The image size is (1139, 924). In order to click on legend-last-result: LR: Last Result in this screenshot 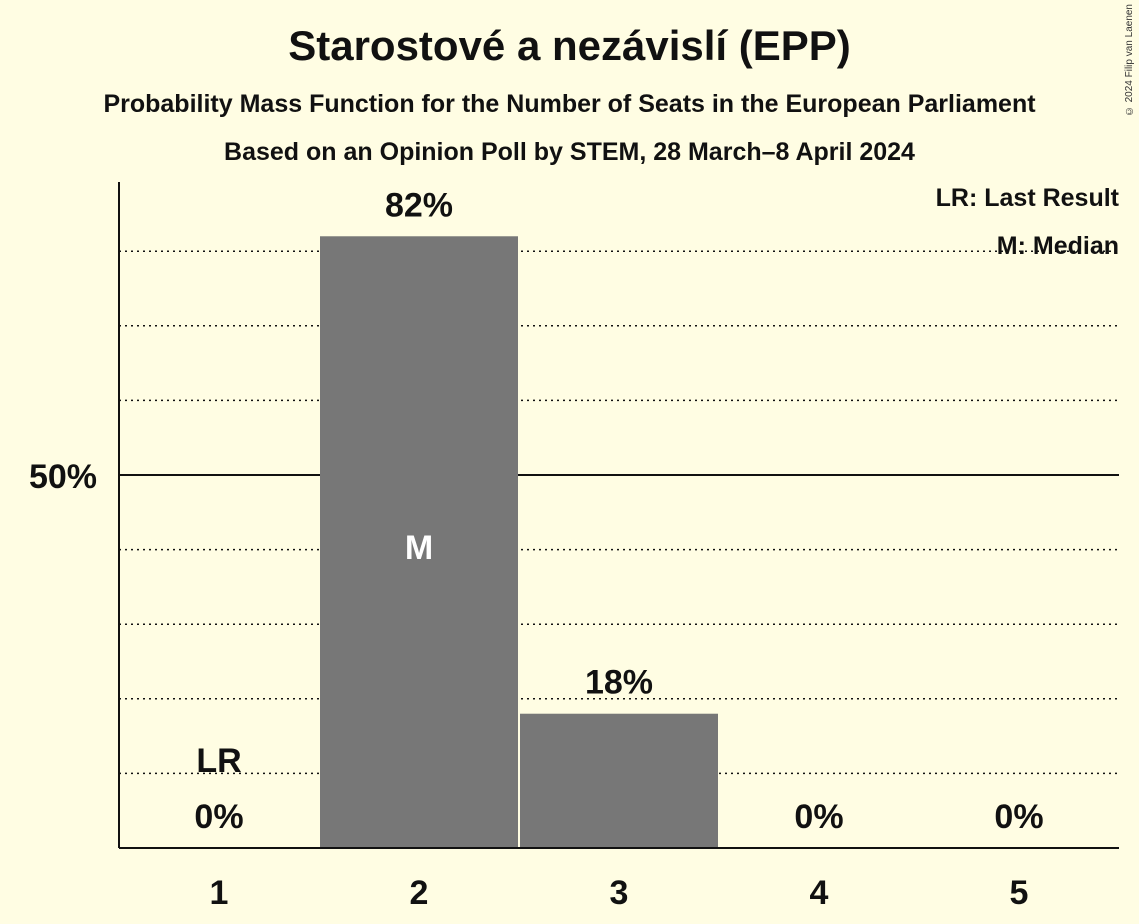, I will do `click(1027, 198)`.